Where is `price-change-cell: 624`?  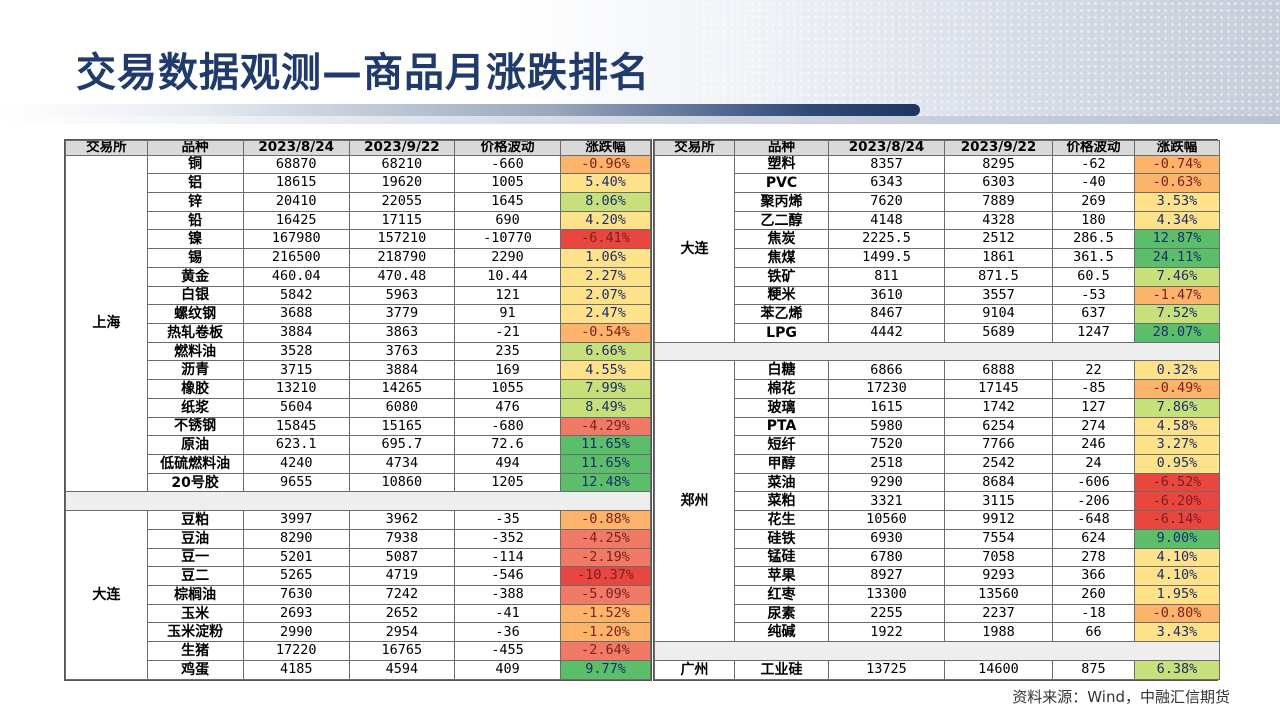 price-change-cell: 624 is located at coordinates (1093, 538).